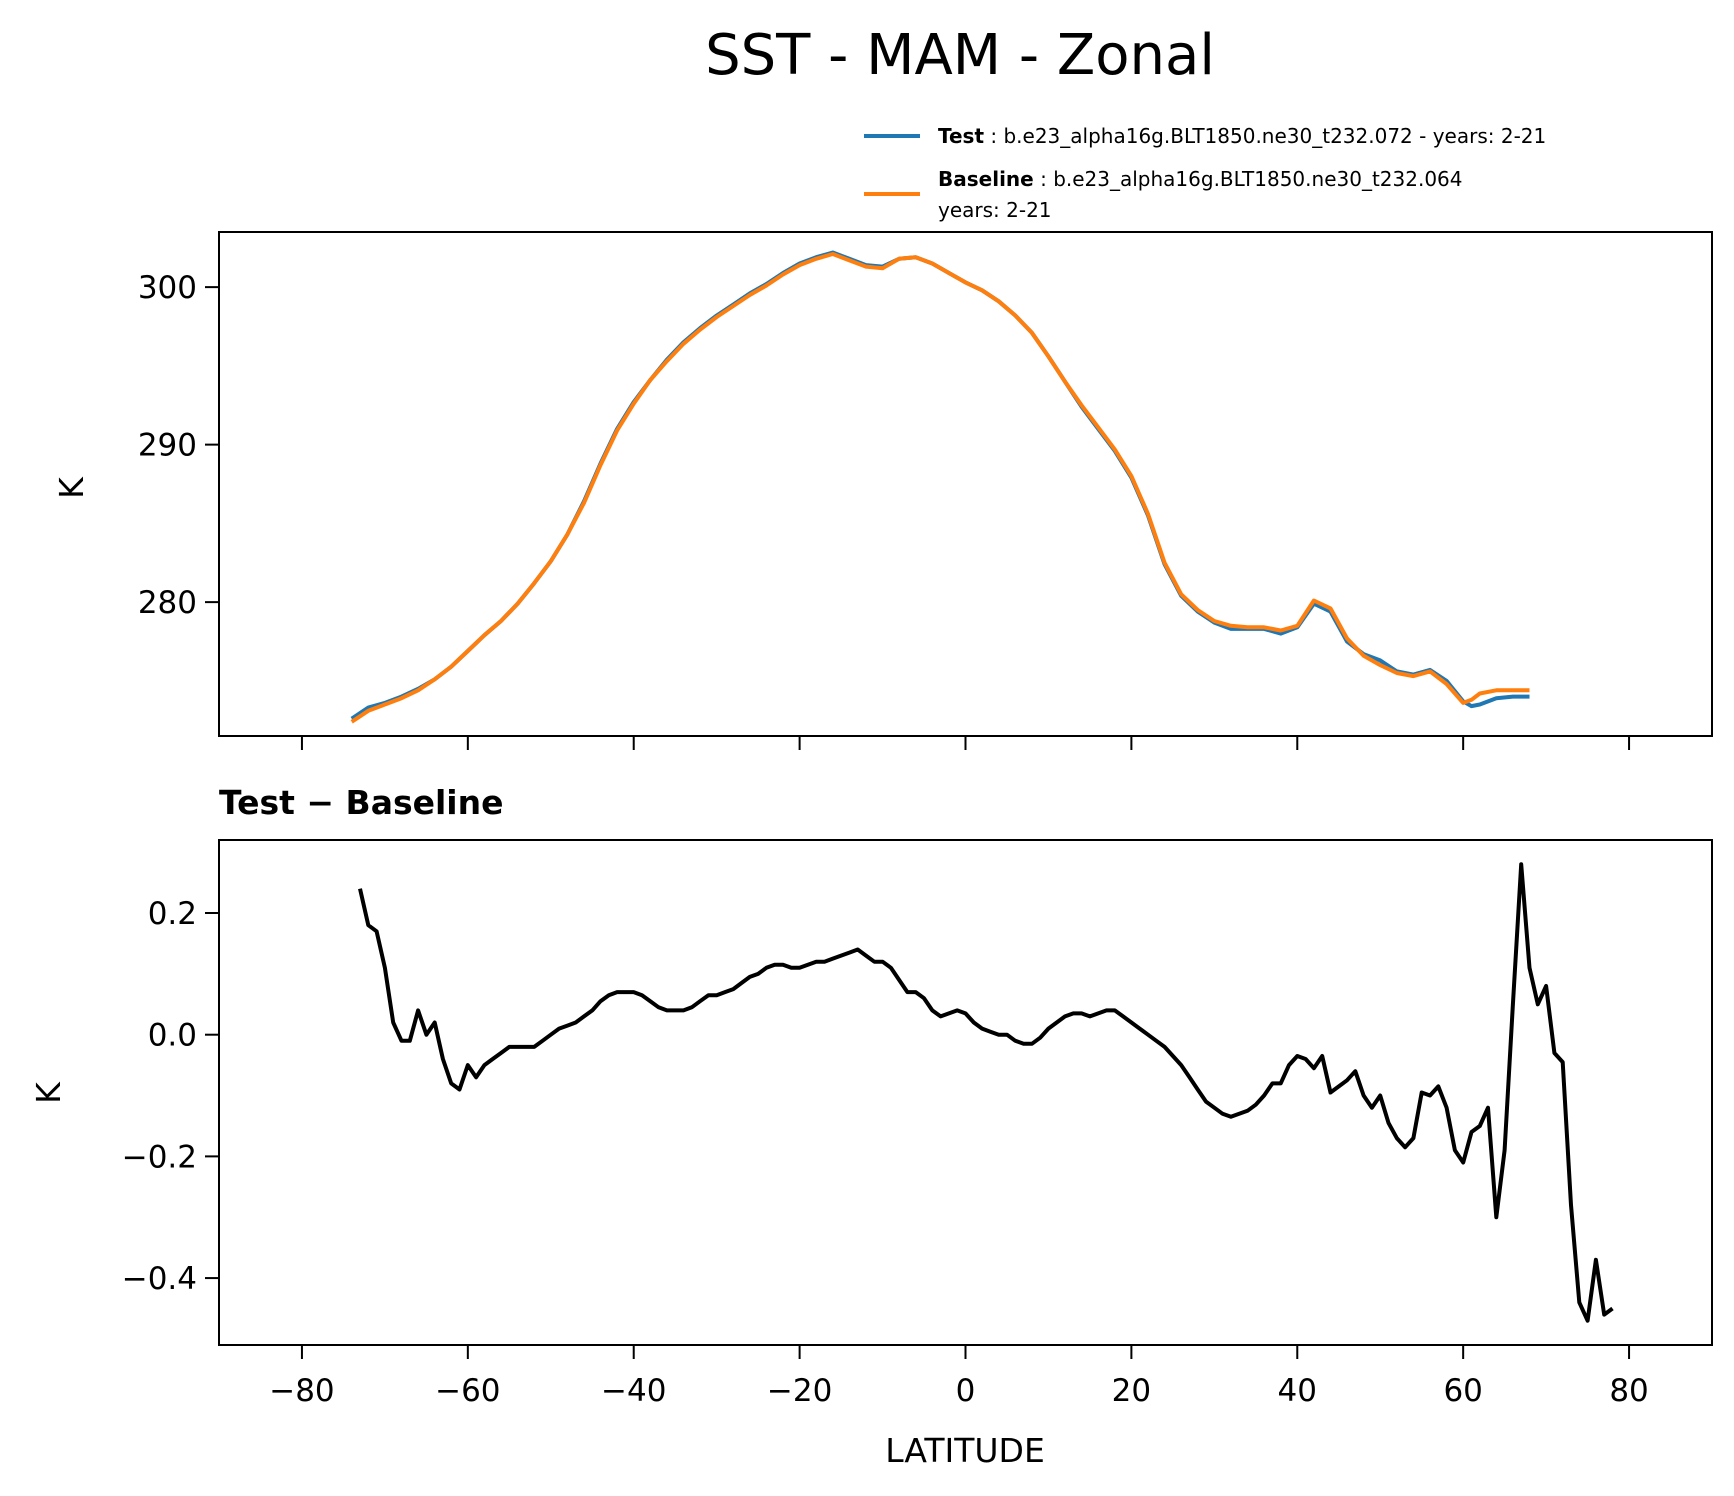 This screenshot has height=1496, width=1734. Describe the element at coordinates (467, 1391) in the screenshot. I see `x-tick-label: −60` at that location.